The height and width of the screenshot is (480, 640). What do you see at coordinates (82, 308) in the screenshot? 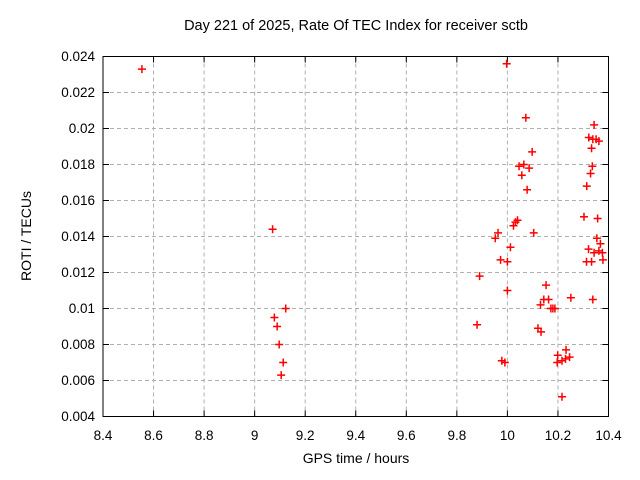
I see `y-tick-label: 0.01` at bounding box center [82, 308].